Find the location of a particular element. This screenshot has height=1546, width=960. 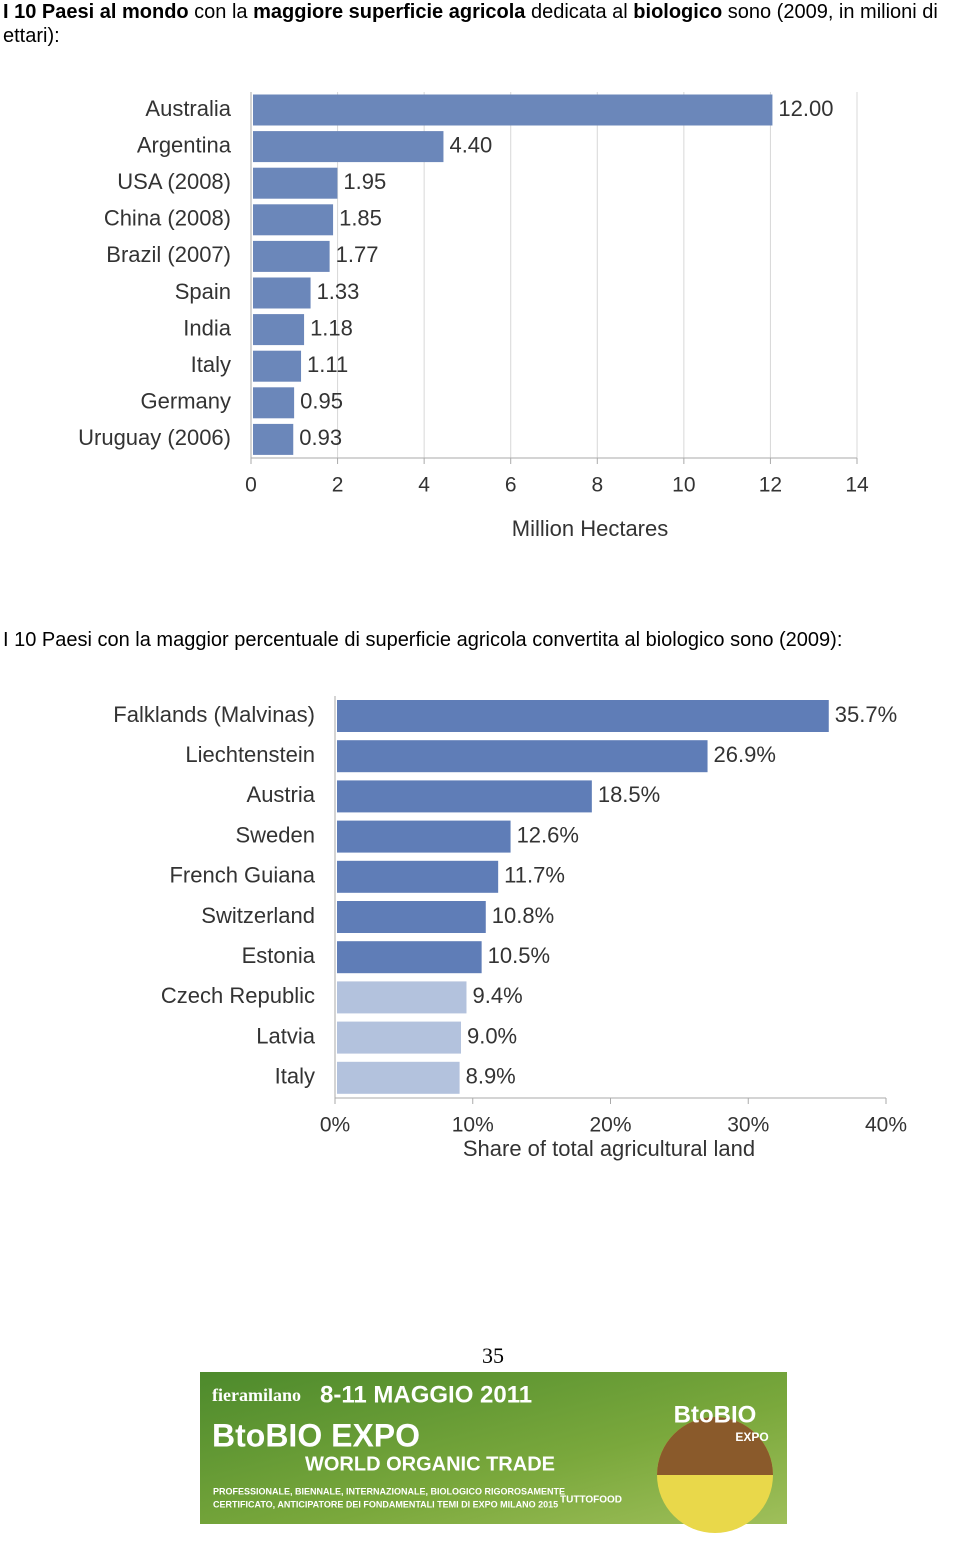

category-label: Liechtenstein is located at coordinates (250, 754).